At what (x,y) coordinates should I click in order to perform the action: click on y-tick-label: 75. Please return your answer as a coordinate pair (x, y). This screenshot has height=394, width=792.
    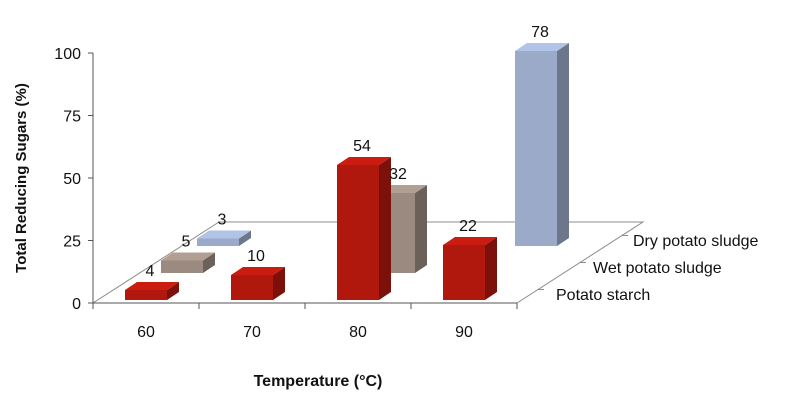
    Looking at the image, I should click on (72, 117).